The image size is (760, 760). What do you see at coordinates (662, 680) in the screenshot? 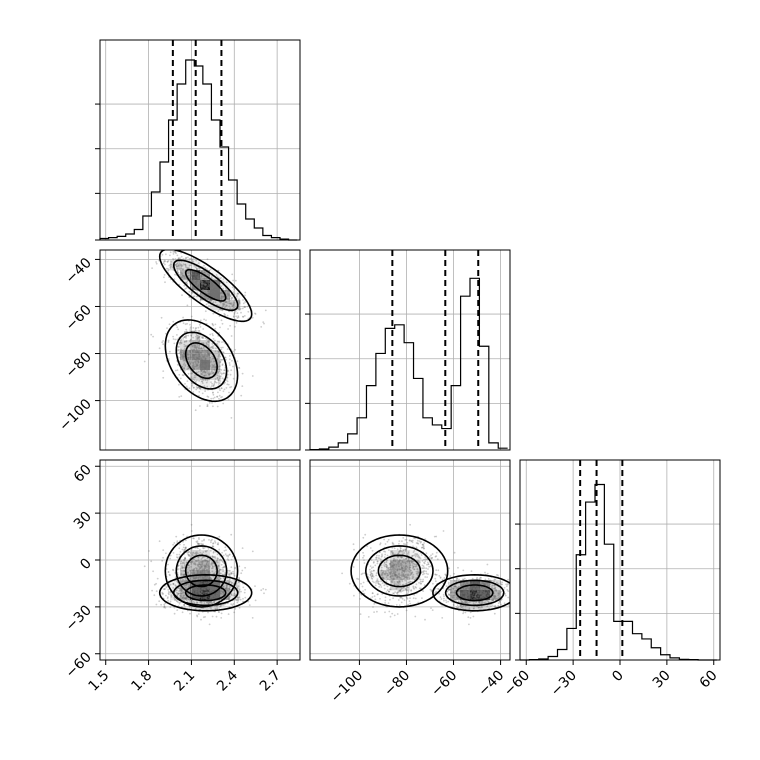
I see `tick-label-p2-3: 30` at bounding box center [662, 680].